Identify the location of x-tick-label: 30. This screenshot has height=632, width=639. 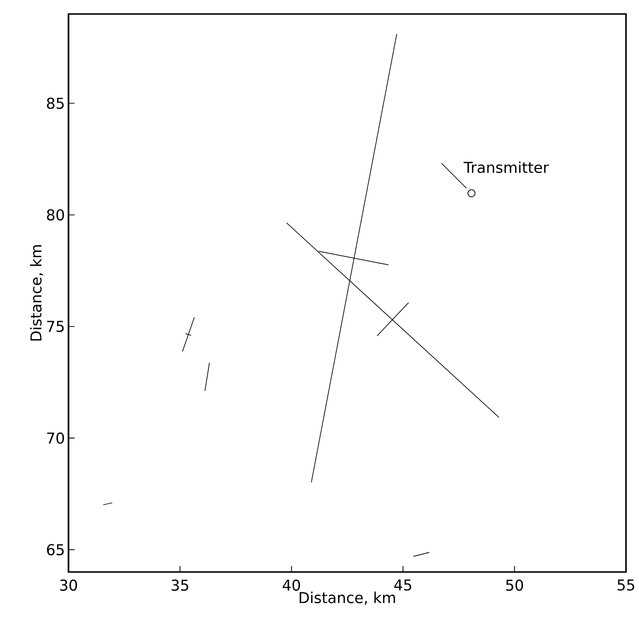
(69, 585).